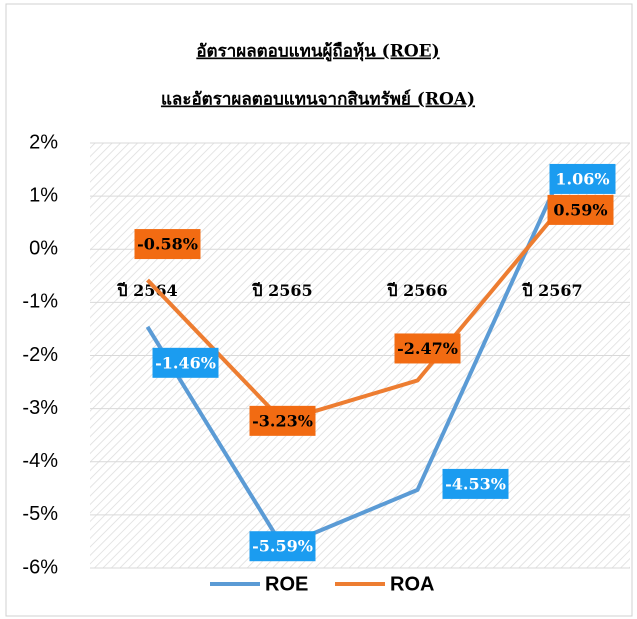 The height and width of the screenshot is (619, 637). What do you see at coordinates (40, 302) in the screenshot?
I see `y-tick-label: -1%` at bounding box center [40, 302].